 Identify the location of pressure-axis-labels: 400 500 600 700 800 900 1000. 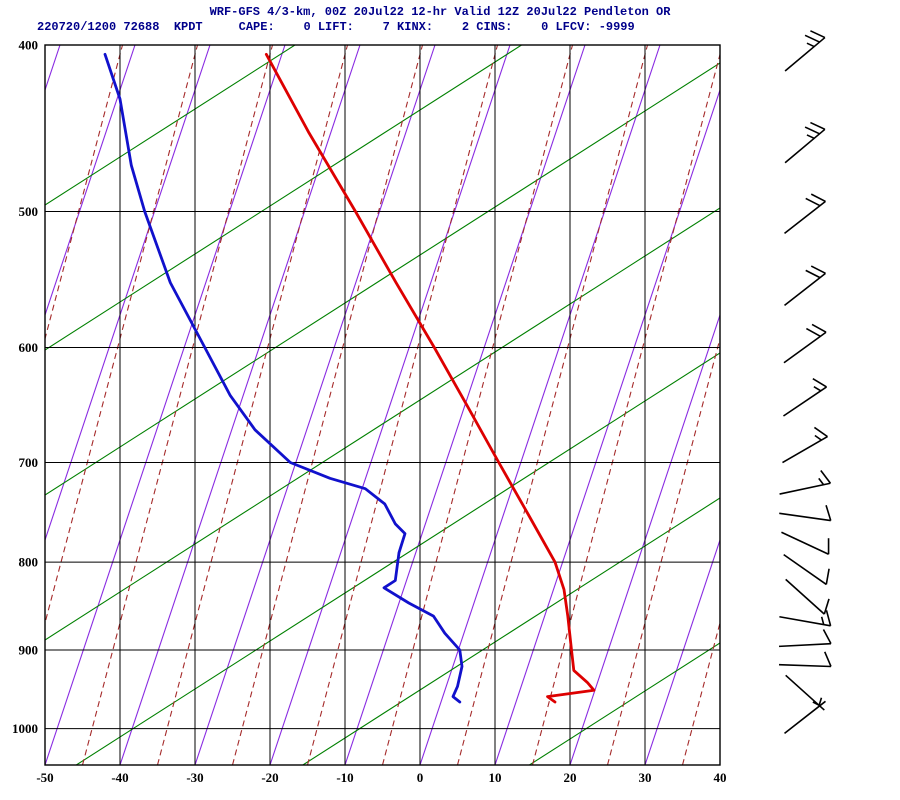
(25, 387).